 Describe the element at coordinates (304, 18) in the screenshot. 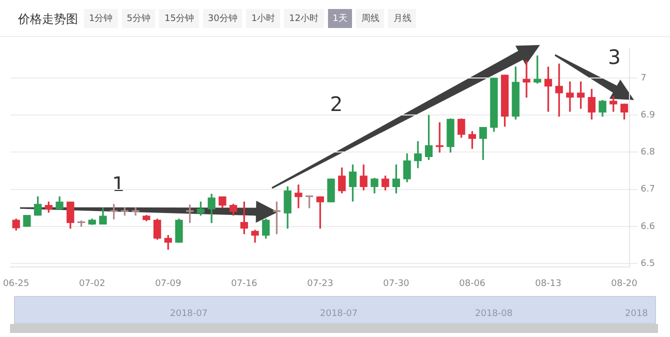

I see `toolbar-button: 12小时` at that location.